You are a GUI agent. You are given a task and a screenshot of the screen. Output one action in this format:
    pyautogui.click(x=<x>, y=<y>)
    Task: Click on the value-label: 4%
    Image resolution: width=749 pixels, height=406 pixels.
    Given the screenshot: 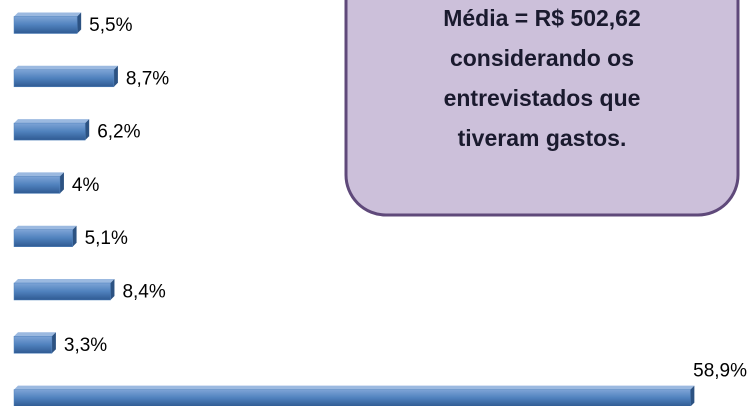 What is the action you would take?
    pyautogui.click(x=86, y=185)
    